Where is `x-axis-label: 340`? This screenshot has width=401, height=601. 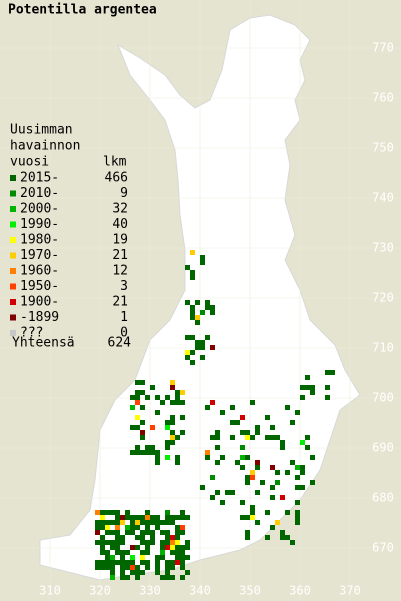 x-axis-label: 340 is located at coordinates (200, 591).